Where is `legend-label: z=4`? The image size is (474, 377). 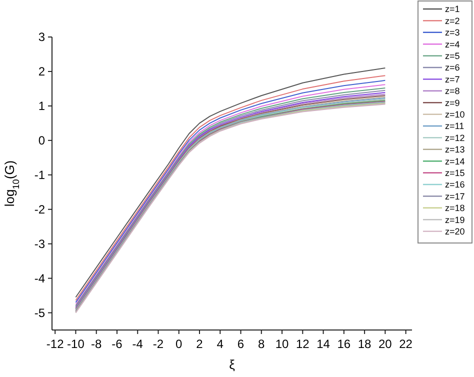 legend-label: z=4 is located at coordinates (452, 44).